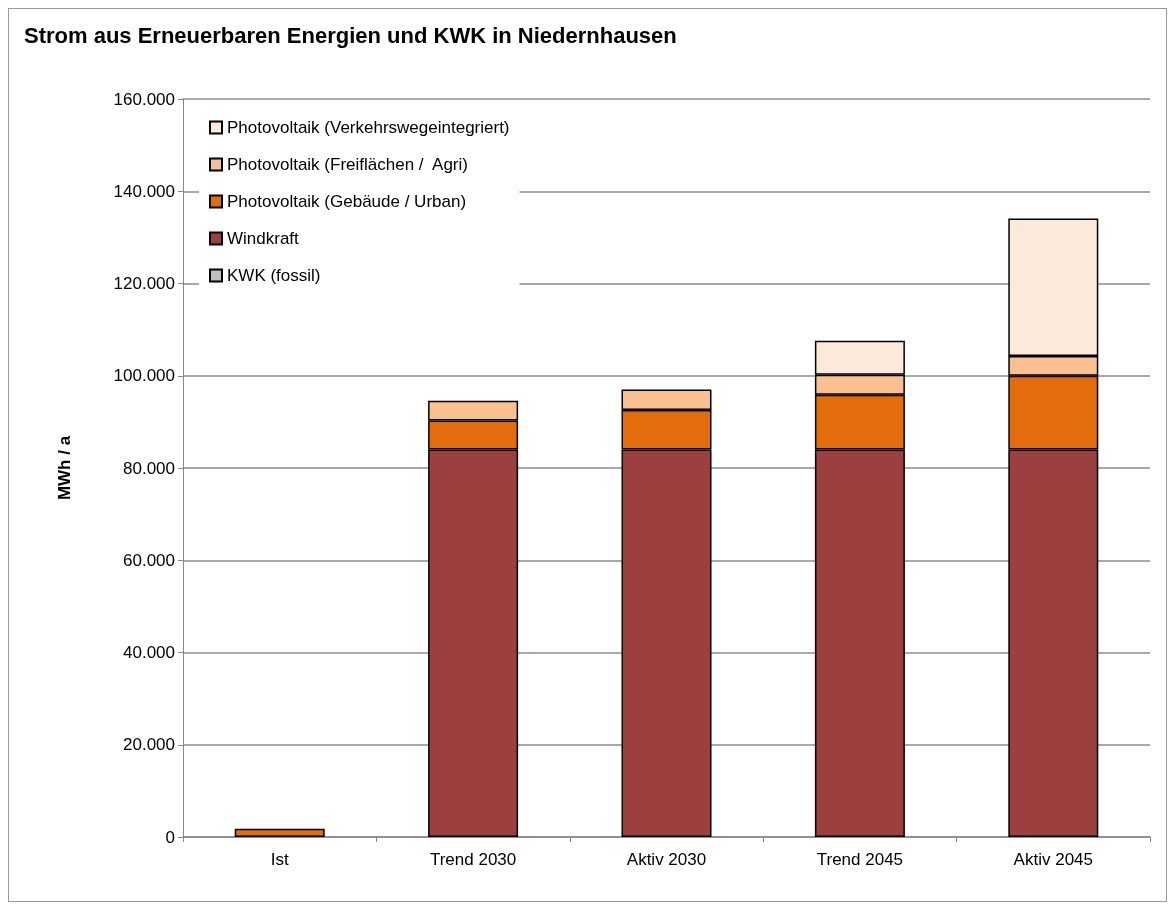 The height and width of the screenshot is (910, 1175). I want to click on y-tick-label: 120.000, so click(144, 283).